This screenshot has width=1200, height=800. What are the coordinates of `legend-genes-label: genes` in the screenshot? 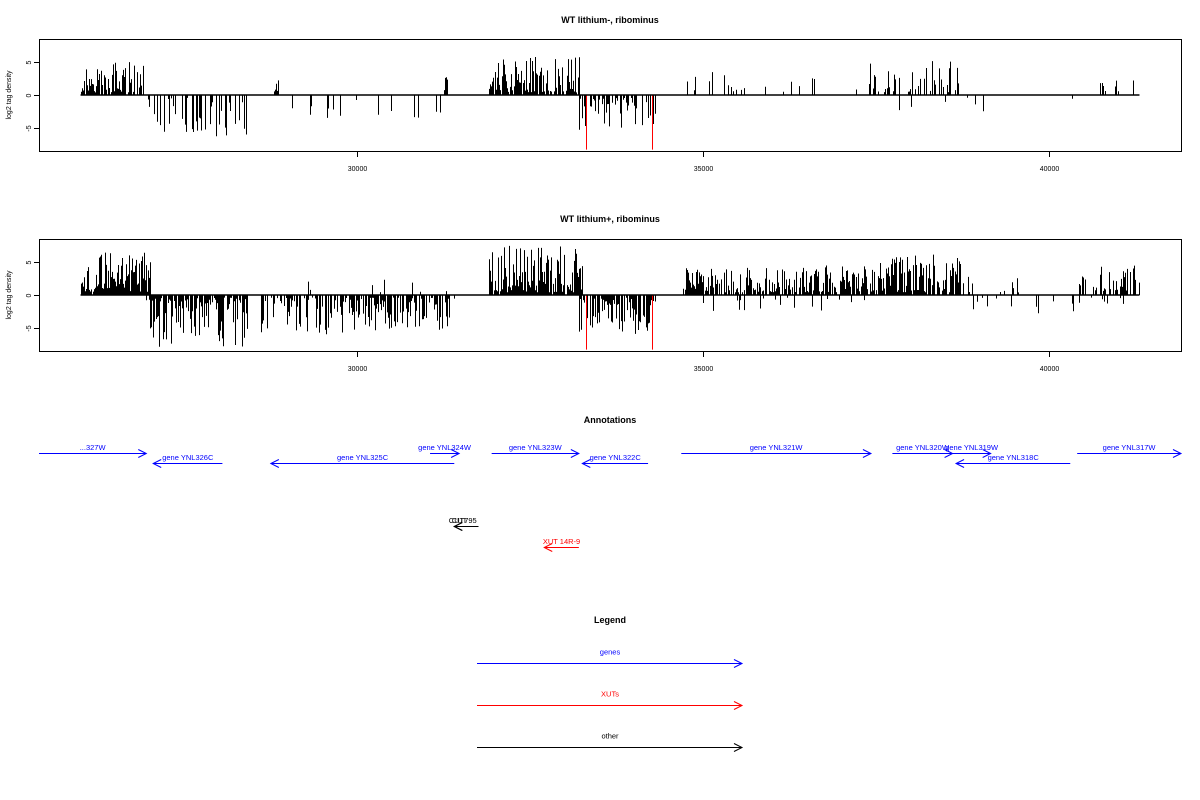 It's located at (610, 652).